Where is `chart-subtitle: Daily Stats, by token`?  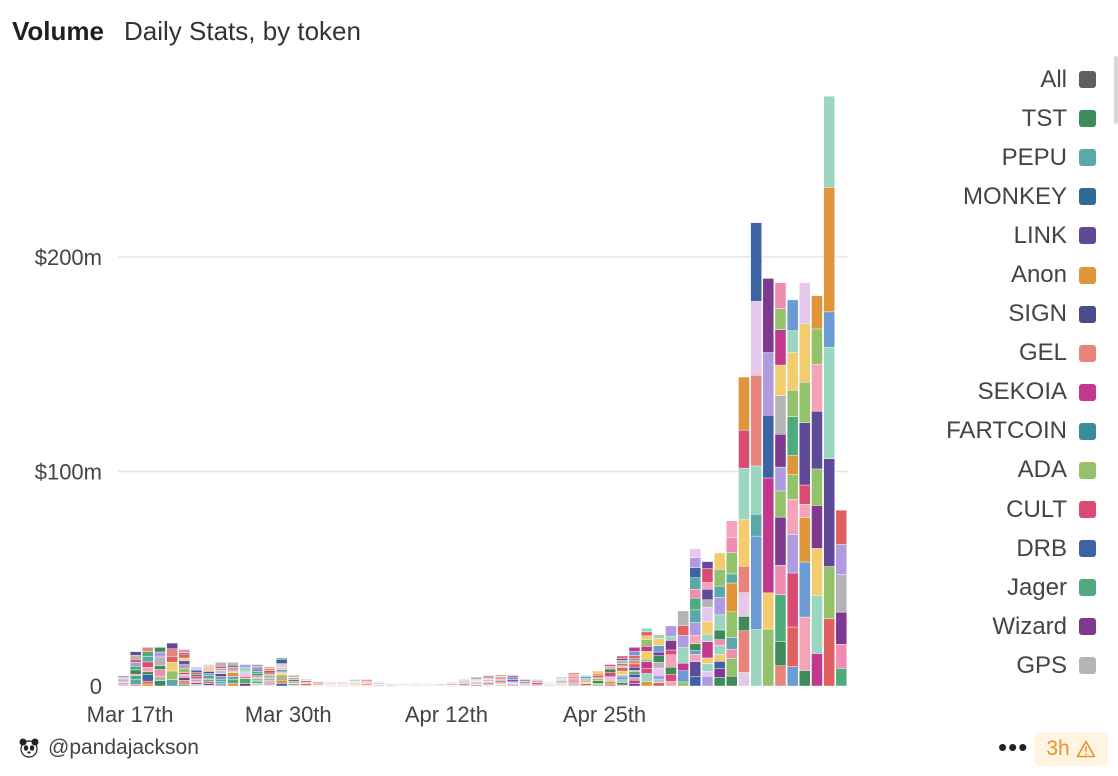 chart-subtitle: Daily Stats, by token is located at coordinates (242, 31).